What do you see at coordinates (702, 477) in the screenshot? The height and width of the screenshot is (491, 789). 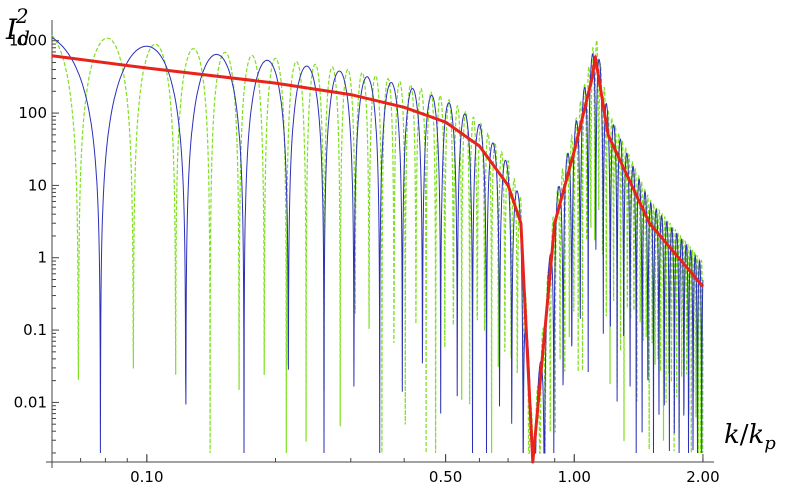 I see `x-tick-label: 2.00` at bounding box center [702, 477].